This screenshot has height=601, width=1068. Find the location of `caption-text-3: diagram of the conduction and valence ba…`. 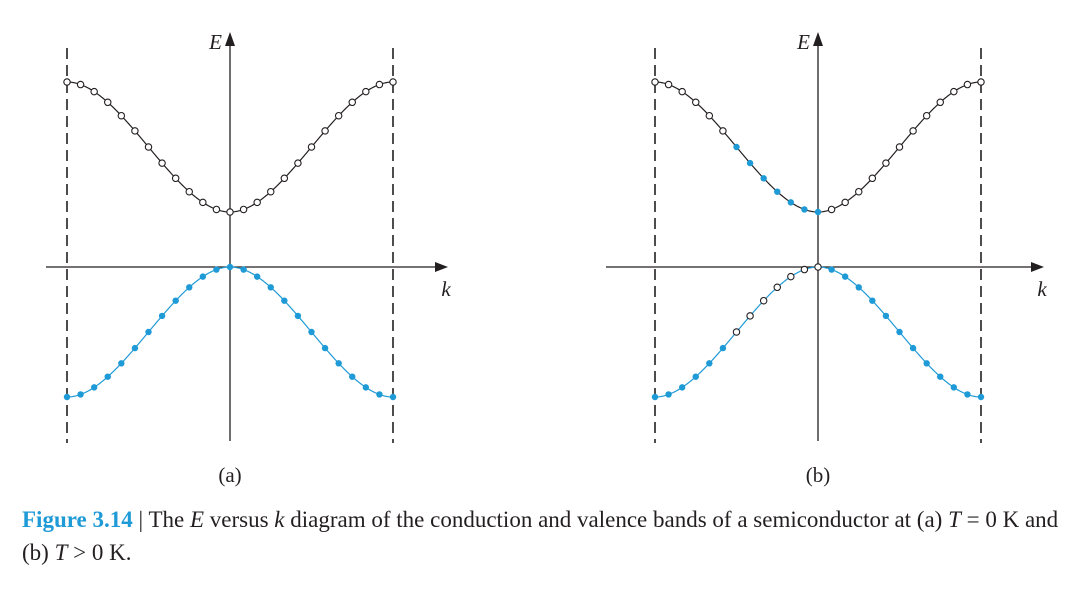

caption-text-3: diagram of the conduction and valence ba… is located at coordinates (616, 519).